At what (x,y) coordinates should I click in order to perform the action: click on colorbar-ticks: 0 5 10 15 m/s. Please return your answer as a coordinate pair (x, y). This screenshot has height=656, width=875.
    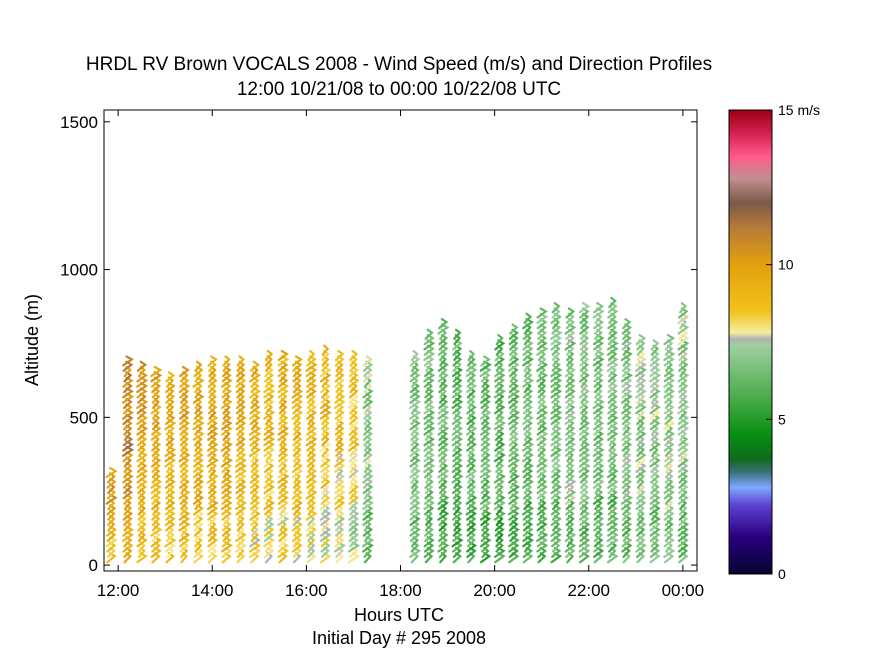
    Looking at the image, I should click on (793, 342).